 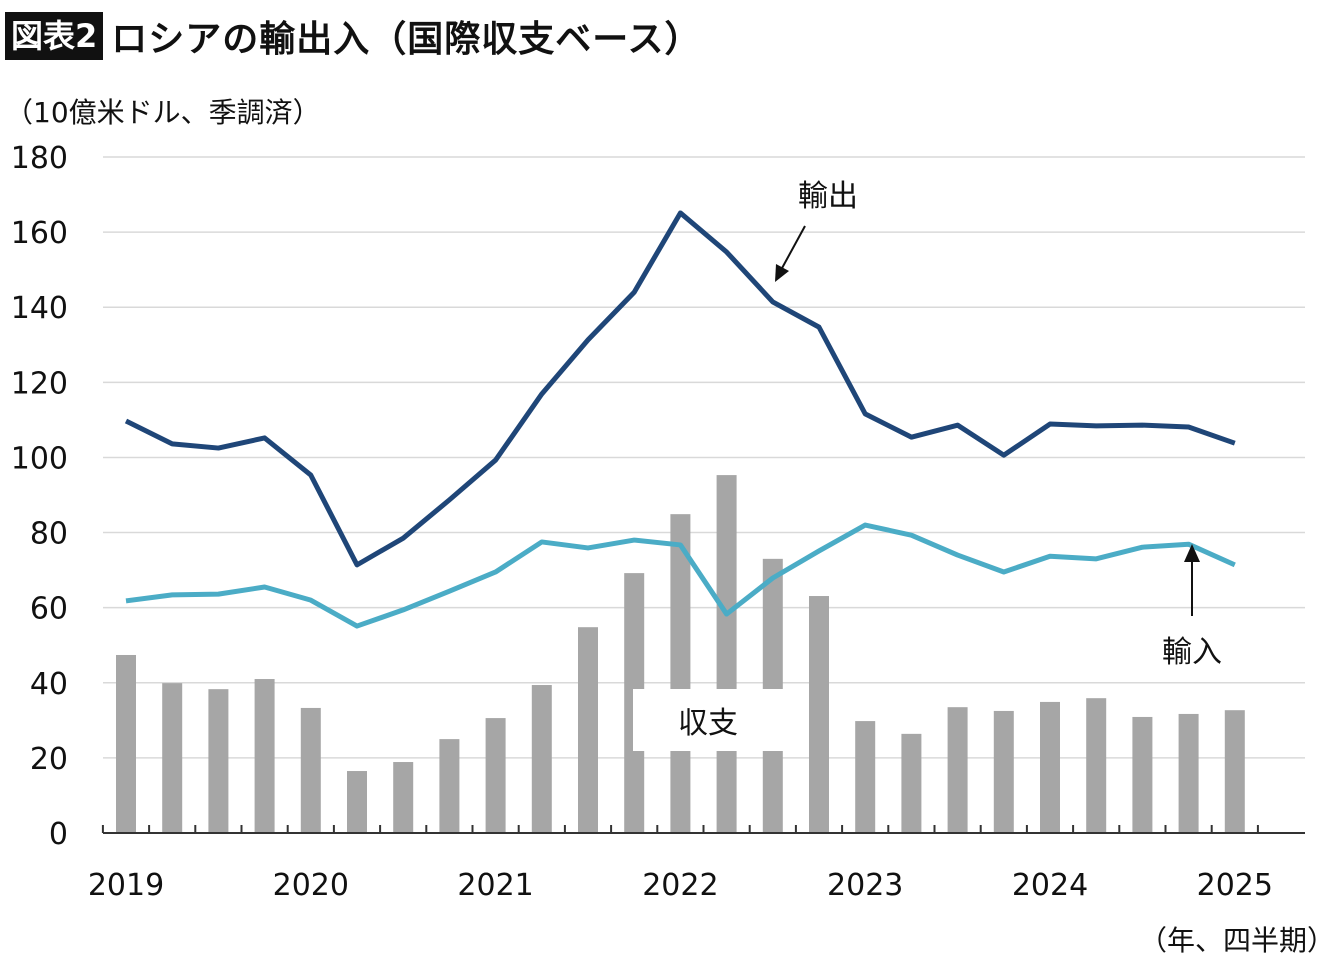 What do you see at coordinates (680, 885) in the screenshot?
I see `x-year-label: 2022` at bounding box center [680, 885].